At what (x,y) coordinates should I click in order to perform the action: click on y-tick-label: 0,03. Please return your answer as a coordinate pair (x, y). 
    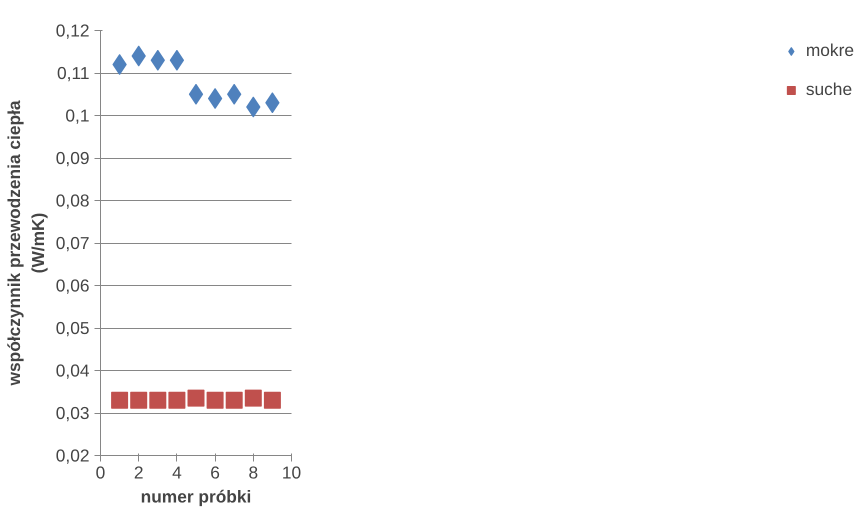
    Looking at the image, I should click on (73, 413).